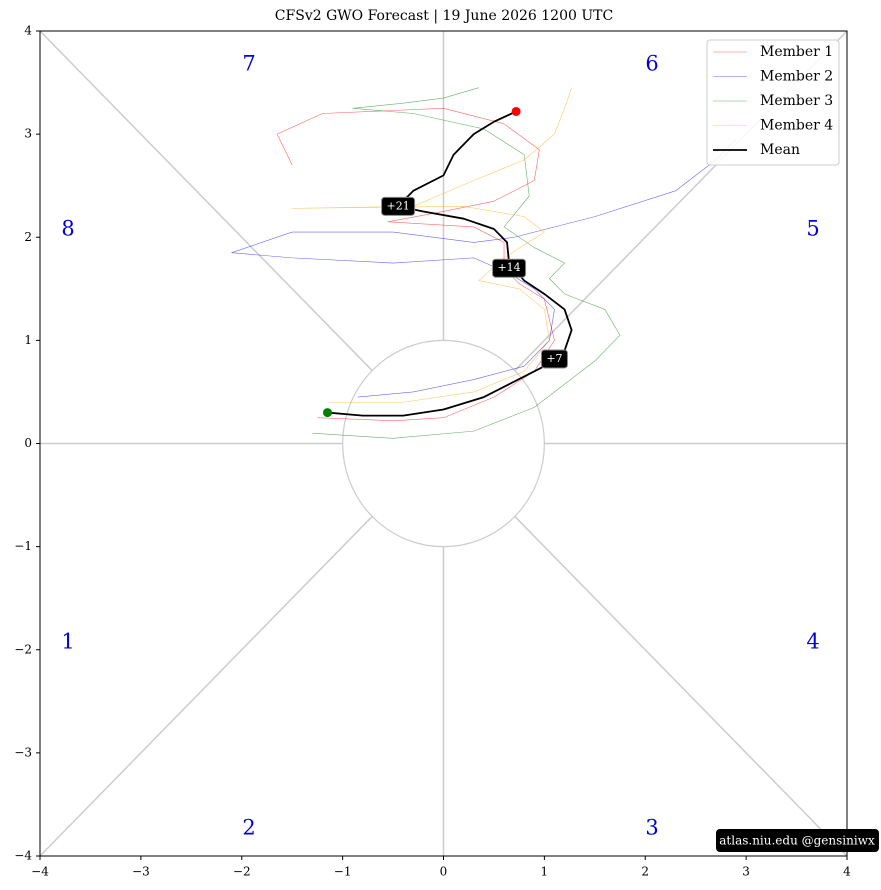 This screenshot has height=890, width=881. I want to click on y-tick-label: −1, so click(23, 546).